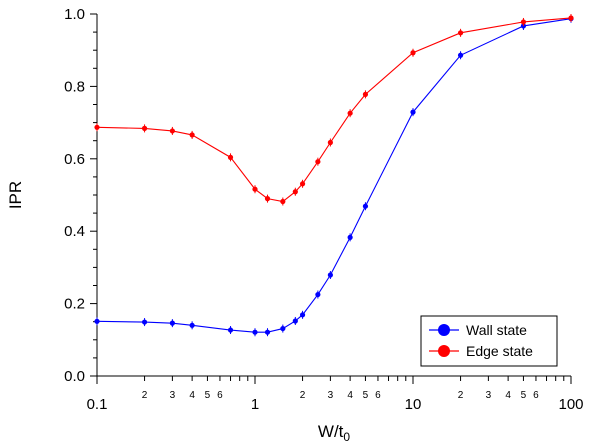  I want to click on y-tick-label: 0.4, so click(74, 231).